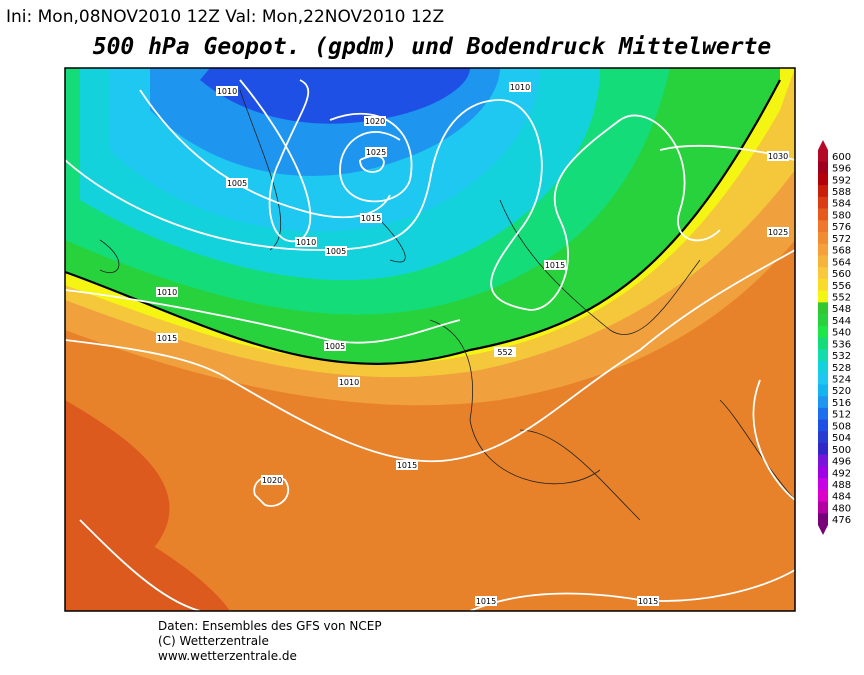  What do you see at coordinates (504, 352) in the screenshot?
I see `isobar-label: 552` at bounding box center [504, 352].